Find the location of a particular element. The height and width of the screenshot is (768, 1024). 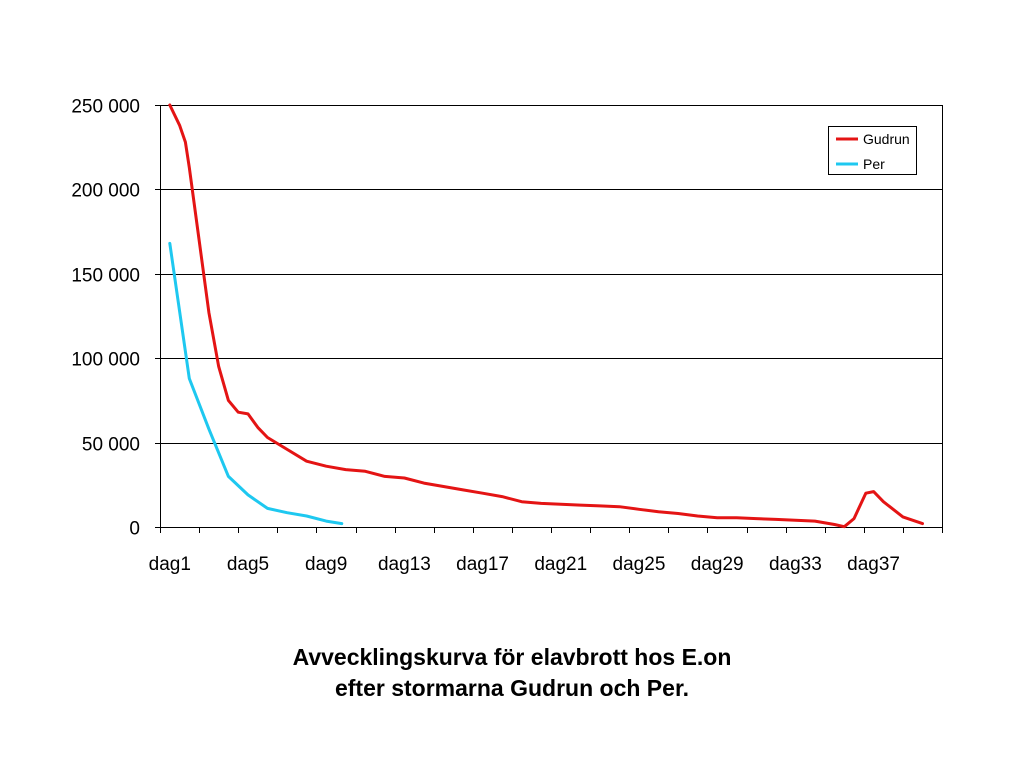

x-tick-label: dag21 is located at coordinates (560, 564).